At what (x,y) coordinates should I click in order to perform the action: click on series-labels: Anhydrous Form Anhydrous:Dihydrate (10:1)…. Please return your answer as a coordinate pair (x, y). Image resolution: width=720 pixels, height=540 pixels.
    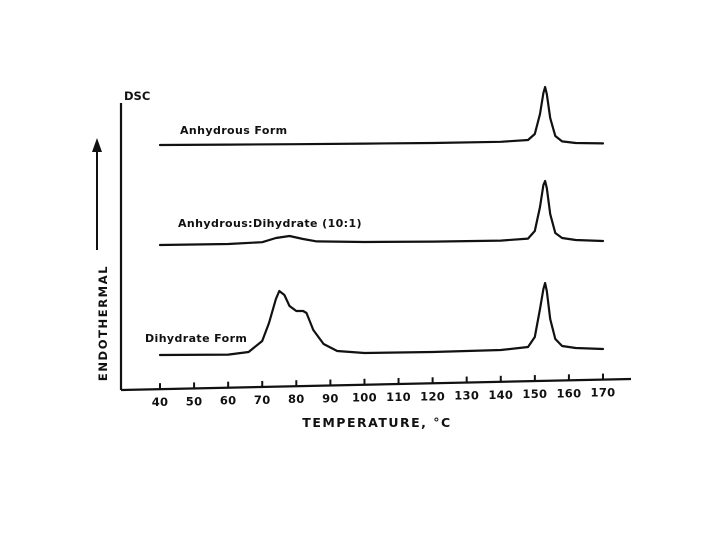
    Looking at the image, I should click on (253, 234).